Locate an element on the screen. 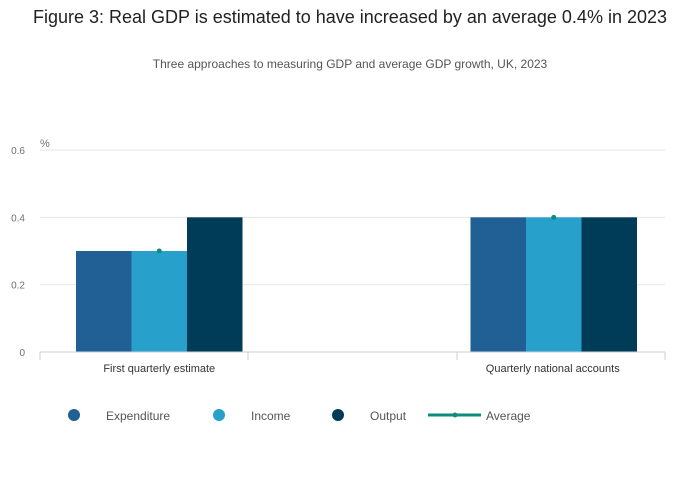 This screenshot has height=502, width=700. y-tick-label: 0.6 is located at coordinates (18, 151).